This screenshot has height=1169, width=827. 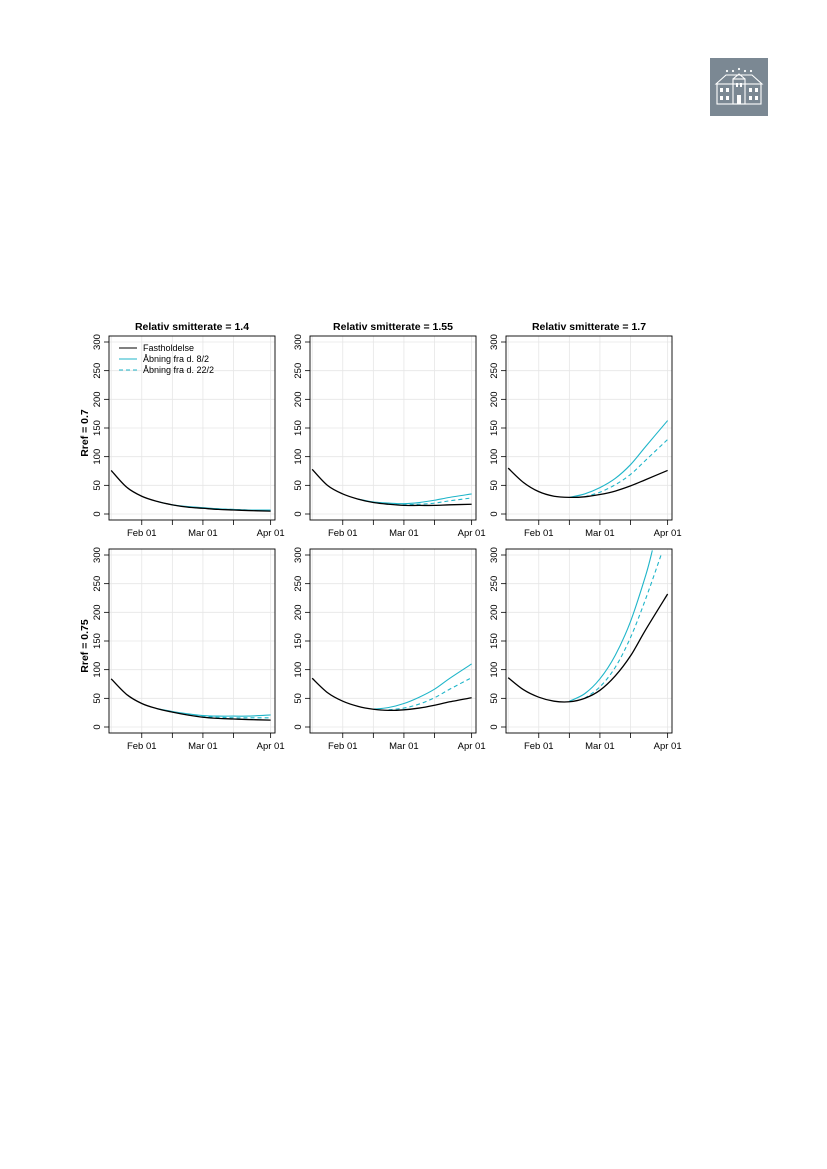 I want to click on building-logo-icon, so click(x=739, y=87).